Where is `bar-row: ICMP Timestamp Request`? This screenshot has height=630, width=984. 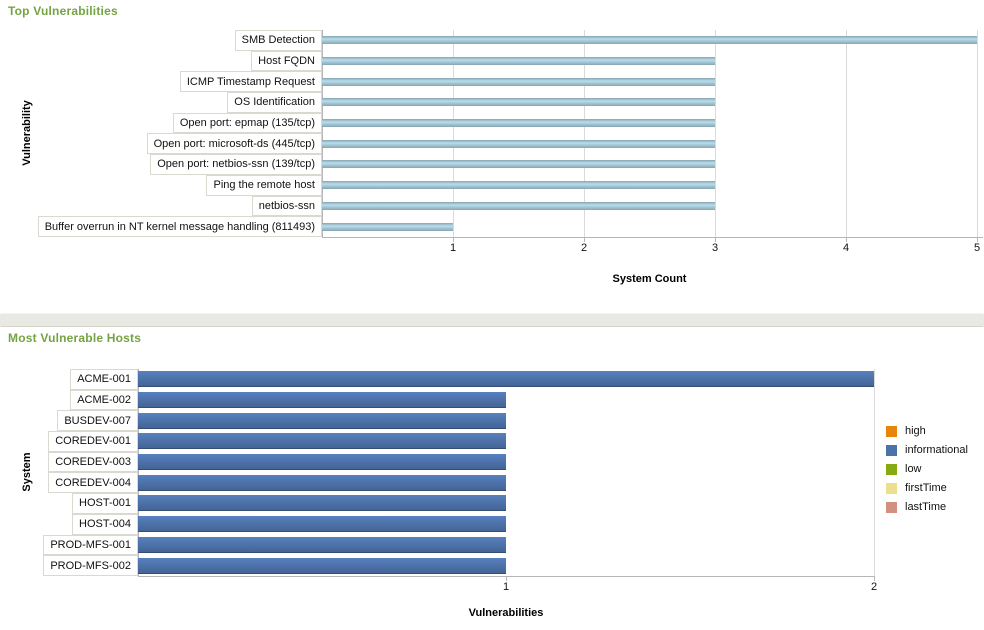
bar-row: ICMP Timestamp Request is located at coordinates (492, 82).